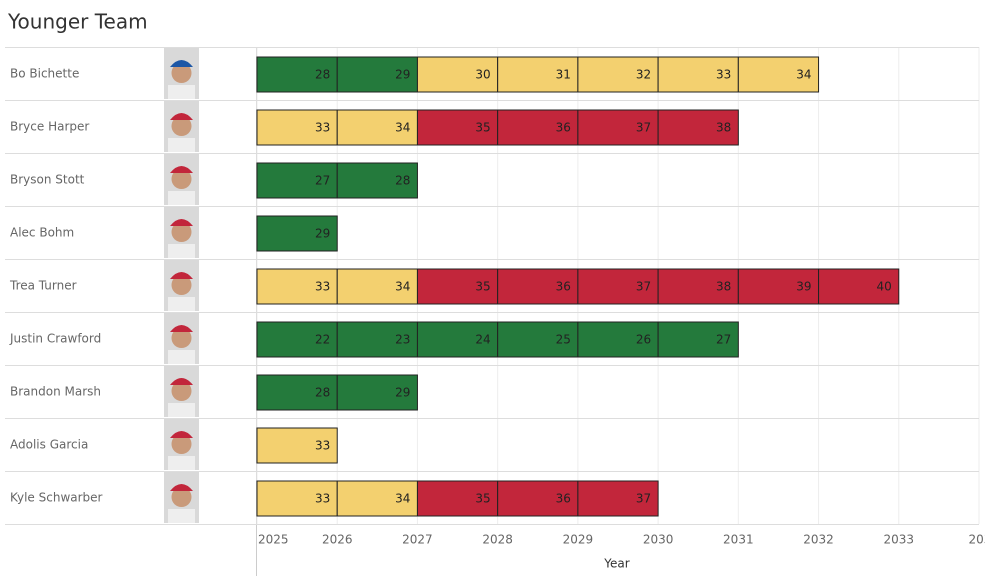 The image size is (985, 576). I want to click on age-label: 22, so click(322, 340).